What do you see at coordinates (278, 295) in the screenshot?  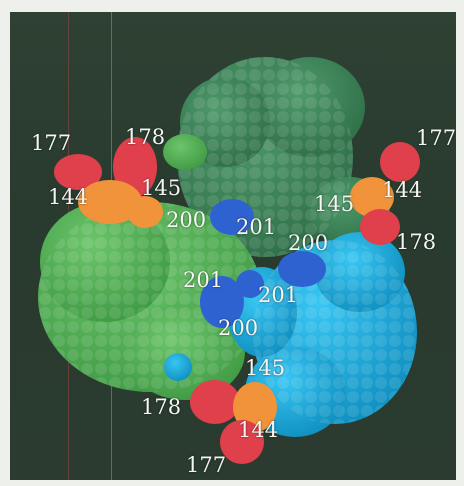 I see `residue-label-201-right: 201` at bounding box center [278, 295].